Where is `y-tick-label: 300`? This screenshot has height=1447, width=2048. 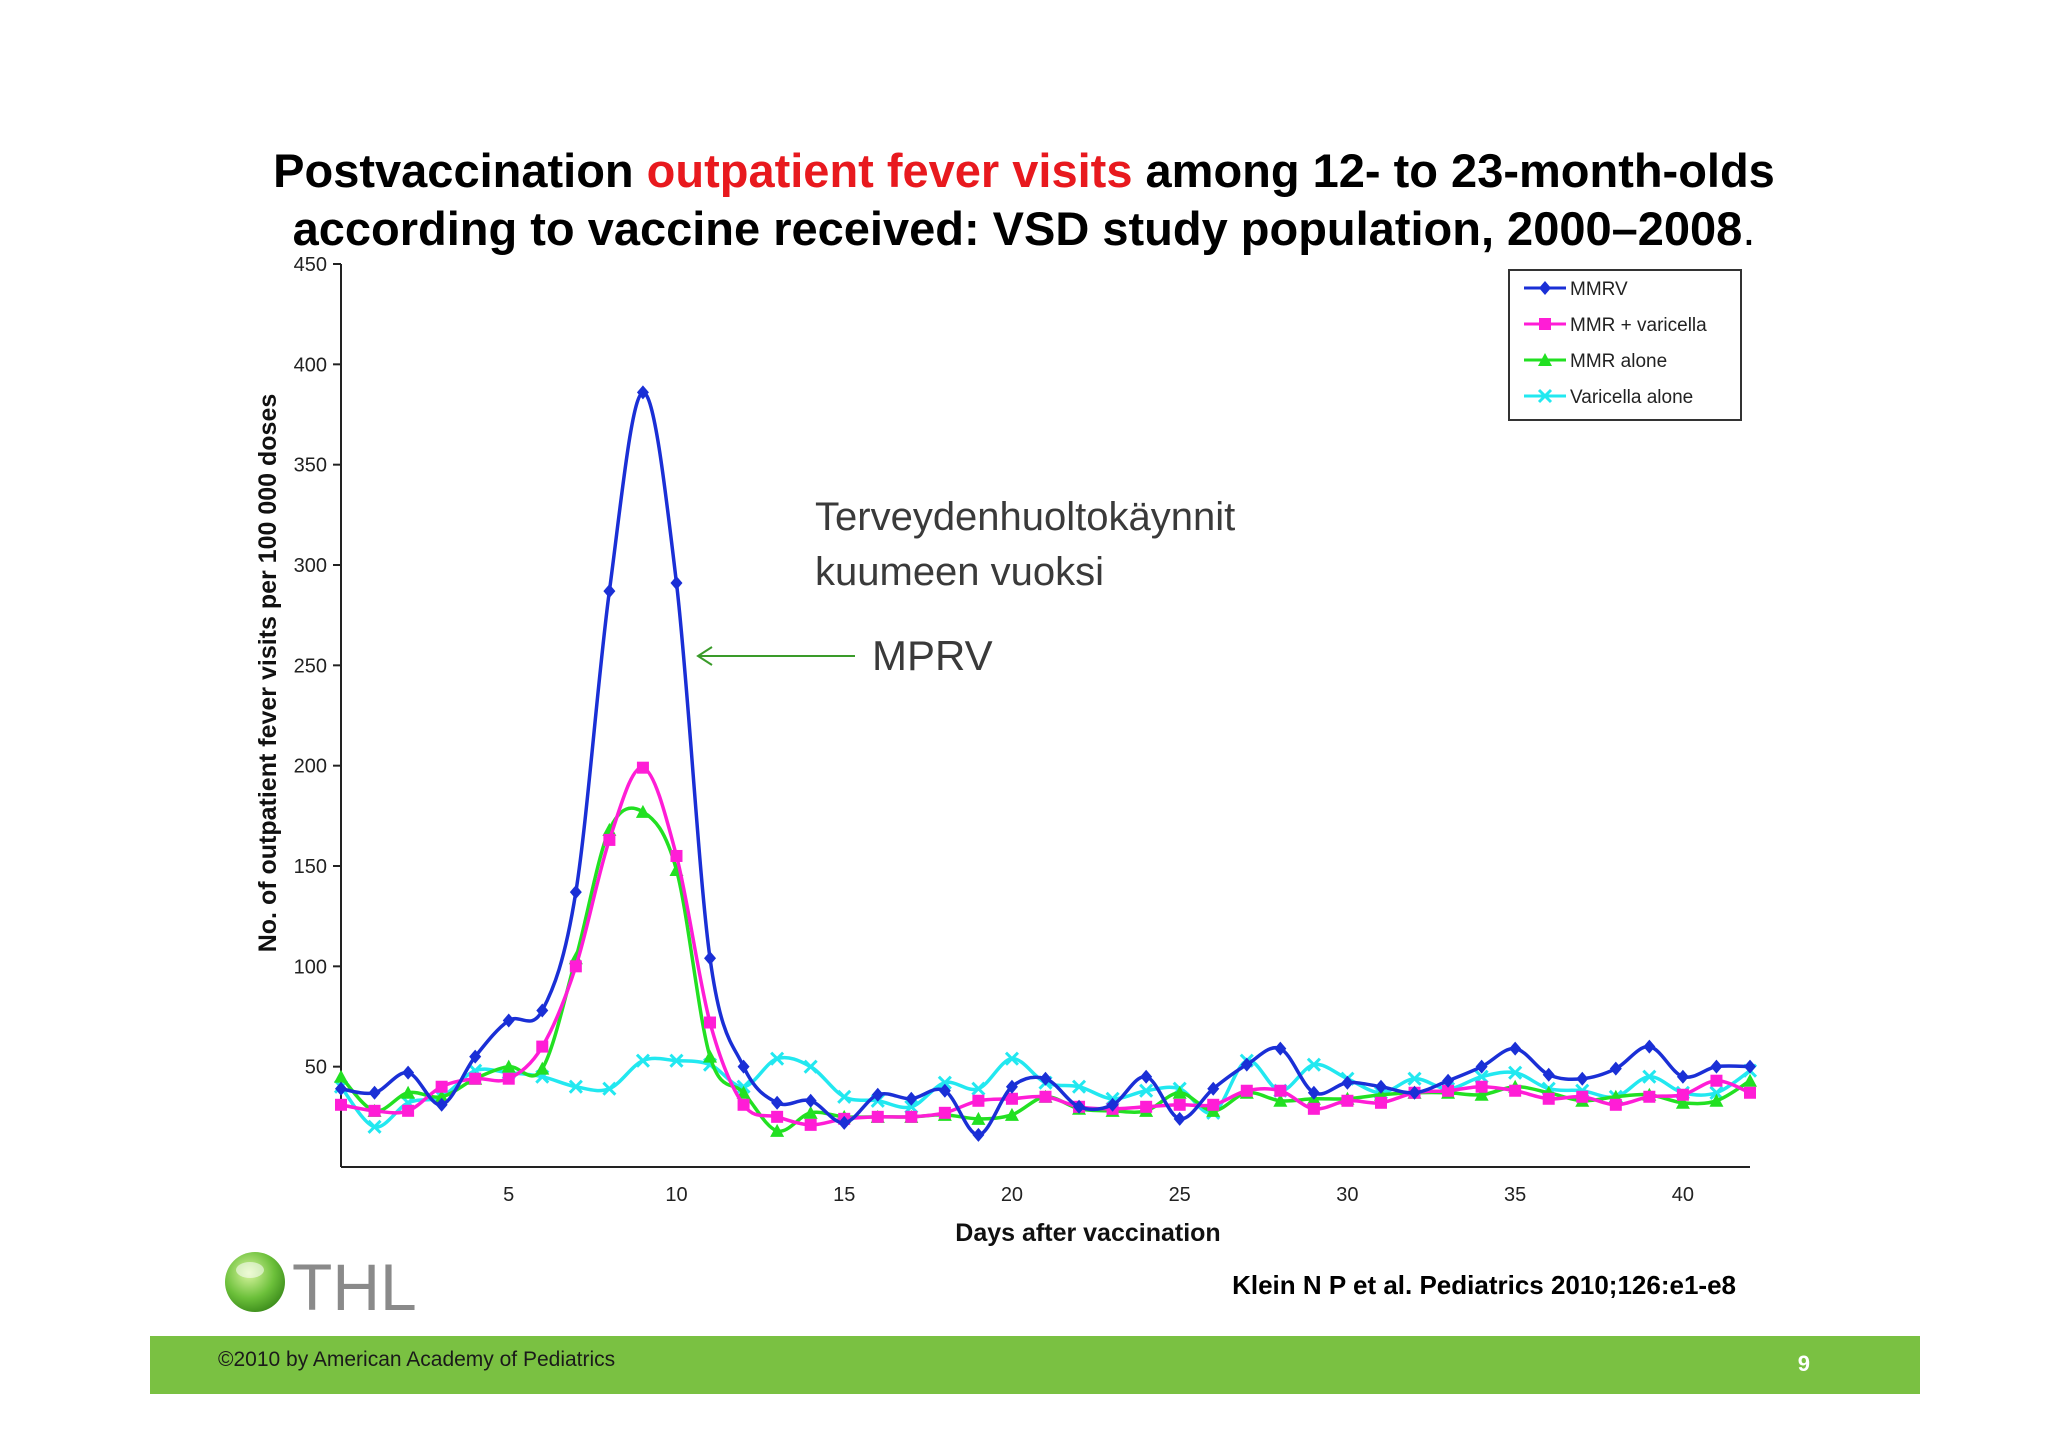 y-tick-label: 300 is located at coordinates (310, 566).